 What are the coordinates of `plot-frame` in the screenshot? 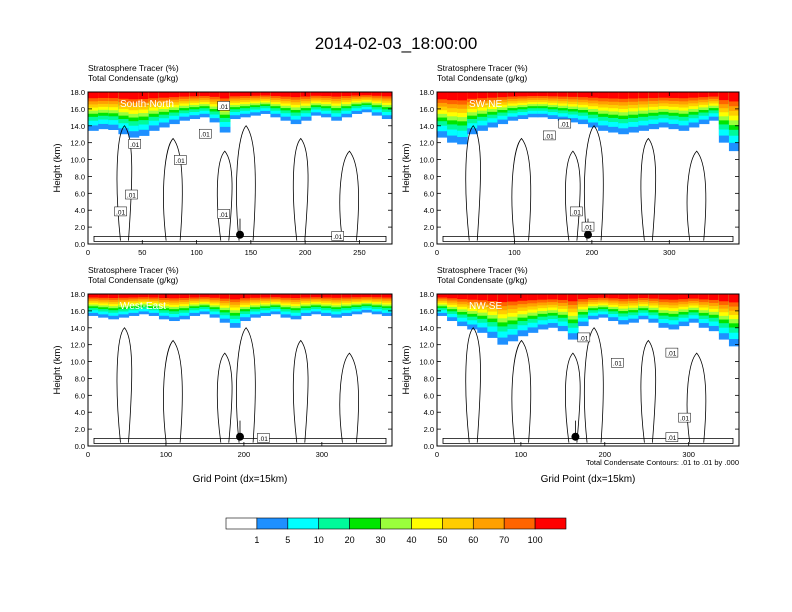 It's located at (588, 370).